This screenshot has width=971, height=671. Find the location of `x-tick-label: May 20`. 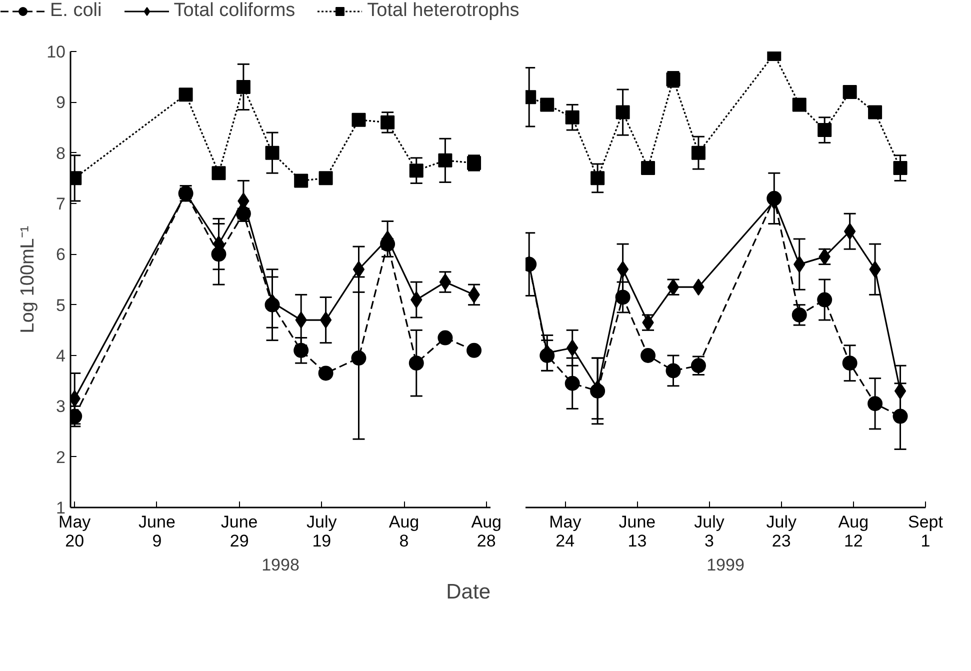

x-tick-label: May 20 is located at coordinates (75, 531).